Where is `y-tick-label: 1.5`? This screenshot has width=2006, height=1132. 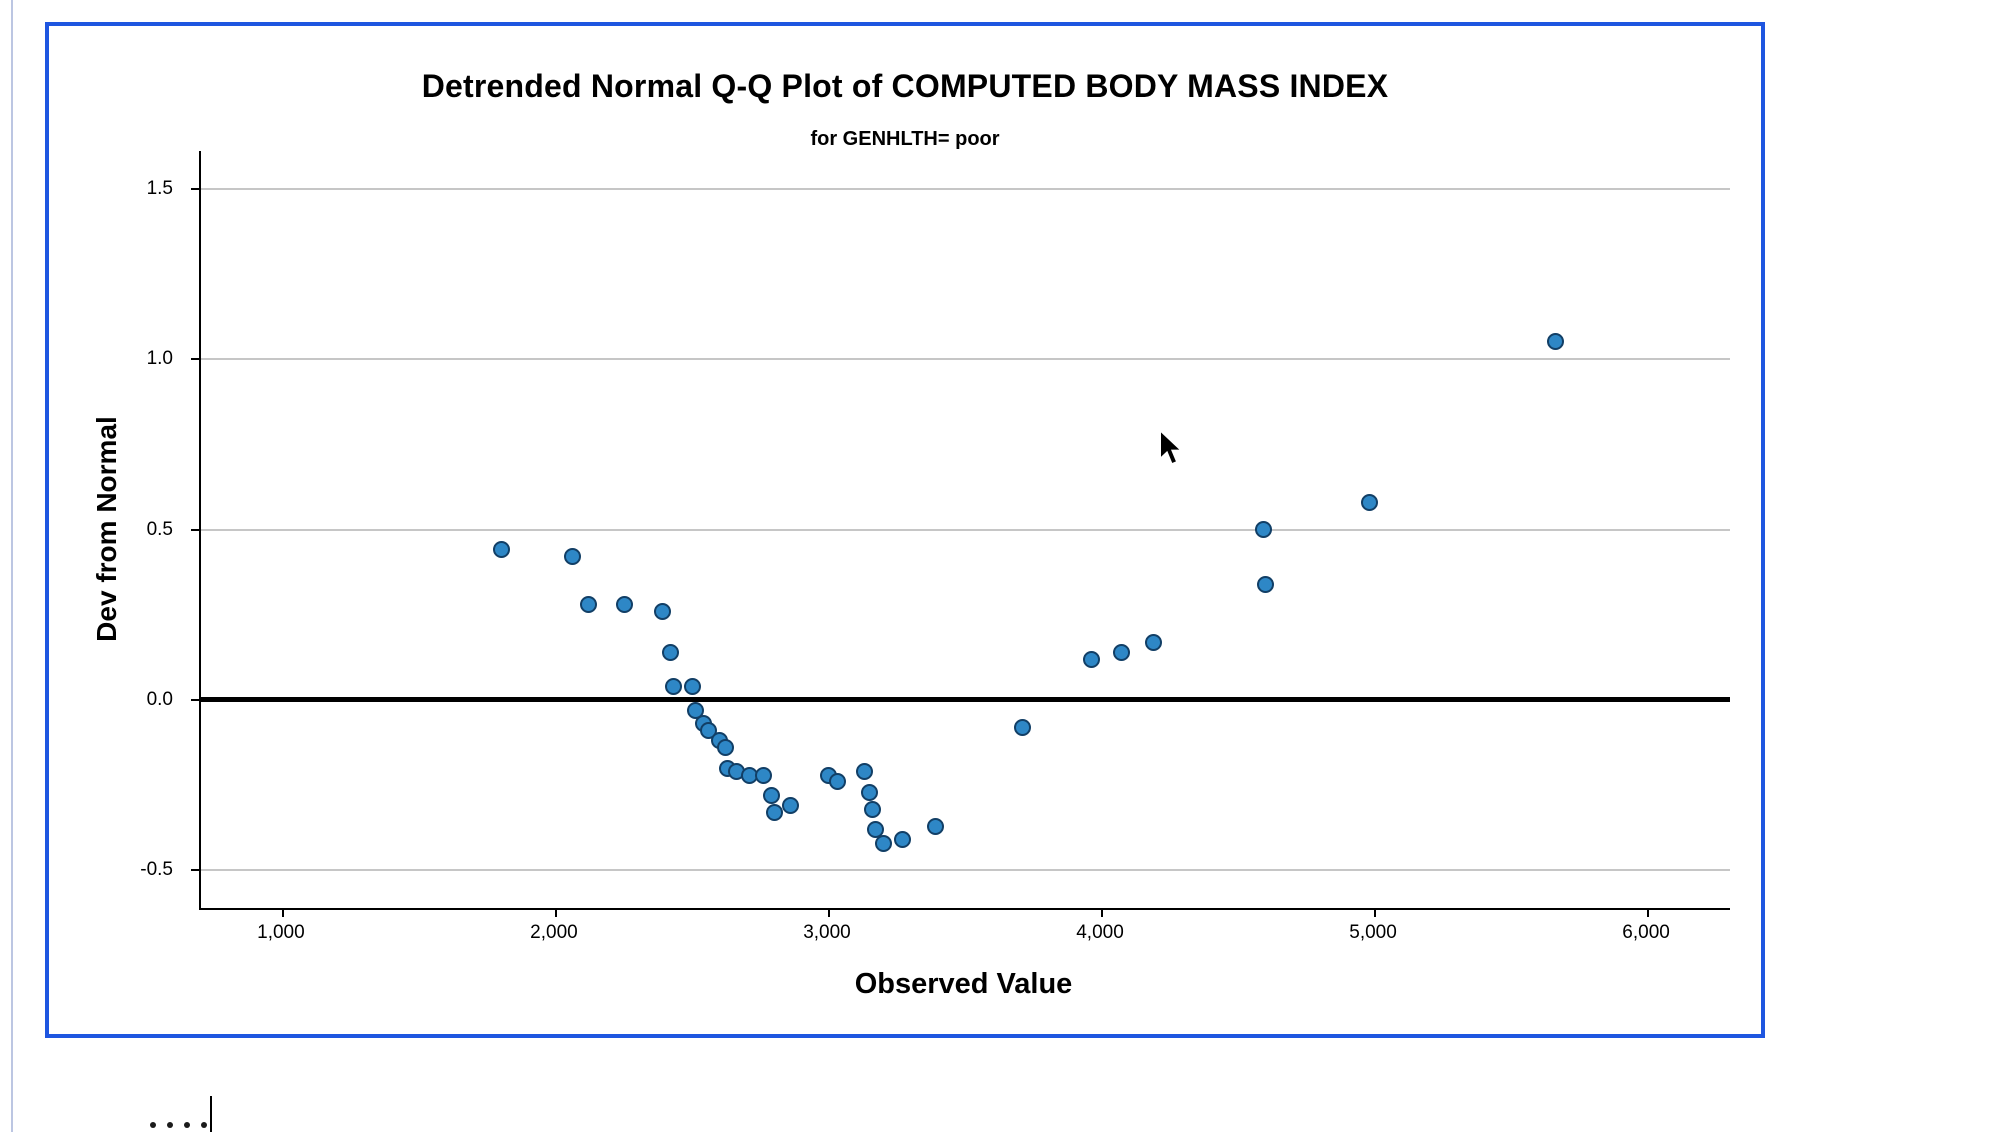 y-tick-label: 1.5 is located at coordinates (159, 188).